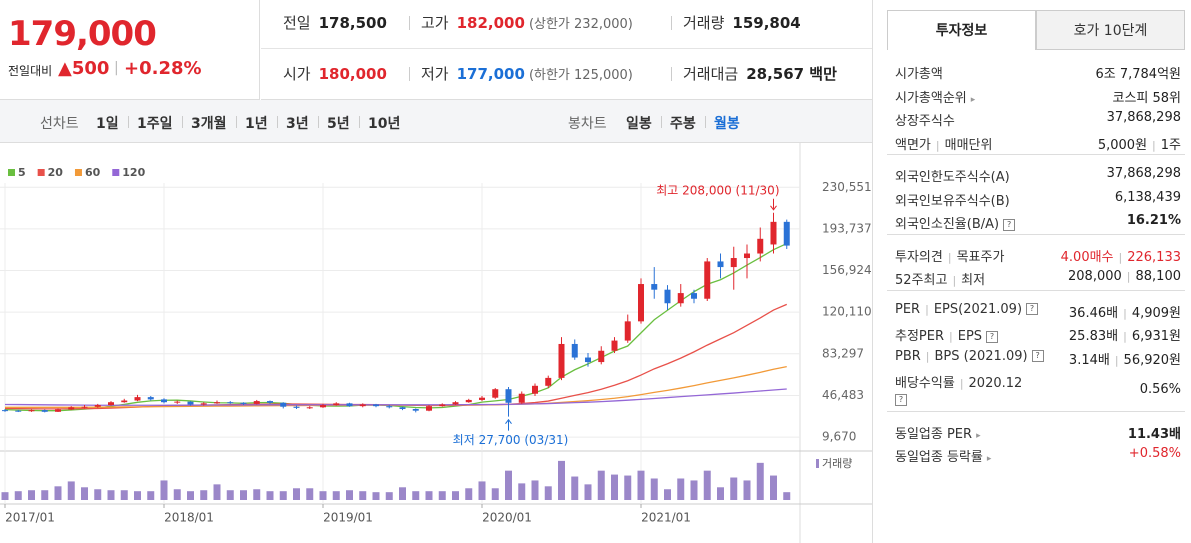 This screenshot has height=543, width=1191. What do you see at coordinates (256, 124) in the screenshot?
I see `period-tab: 1년` at bounding box center [256, 124].